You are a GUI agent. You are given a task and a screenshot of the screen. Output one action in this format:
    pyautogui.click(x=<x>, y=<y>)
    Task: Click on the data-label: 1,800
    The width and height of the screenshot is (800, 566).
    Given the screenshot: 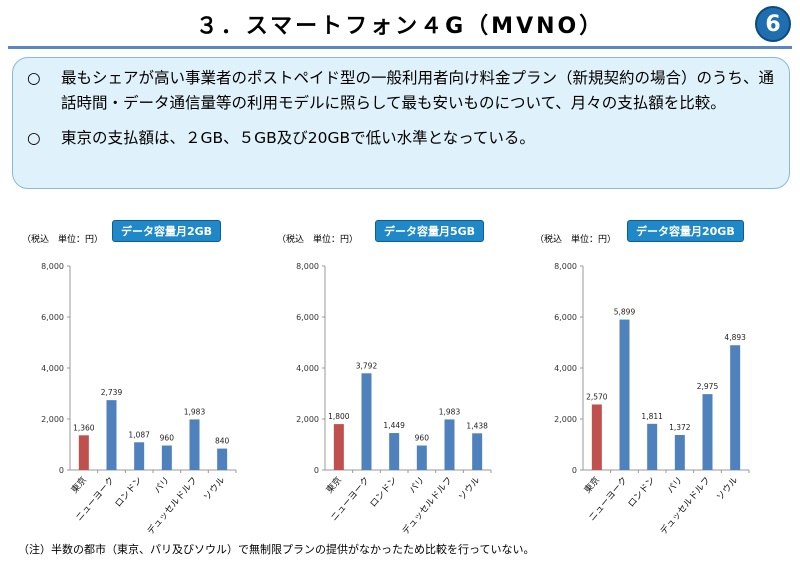 What is the action you would take?
    pyautogui.click(x=339, y=416)
    